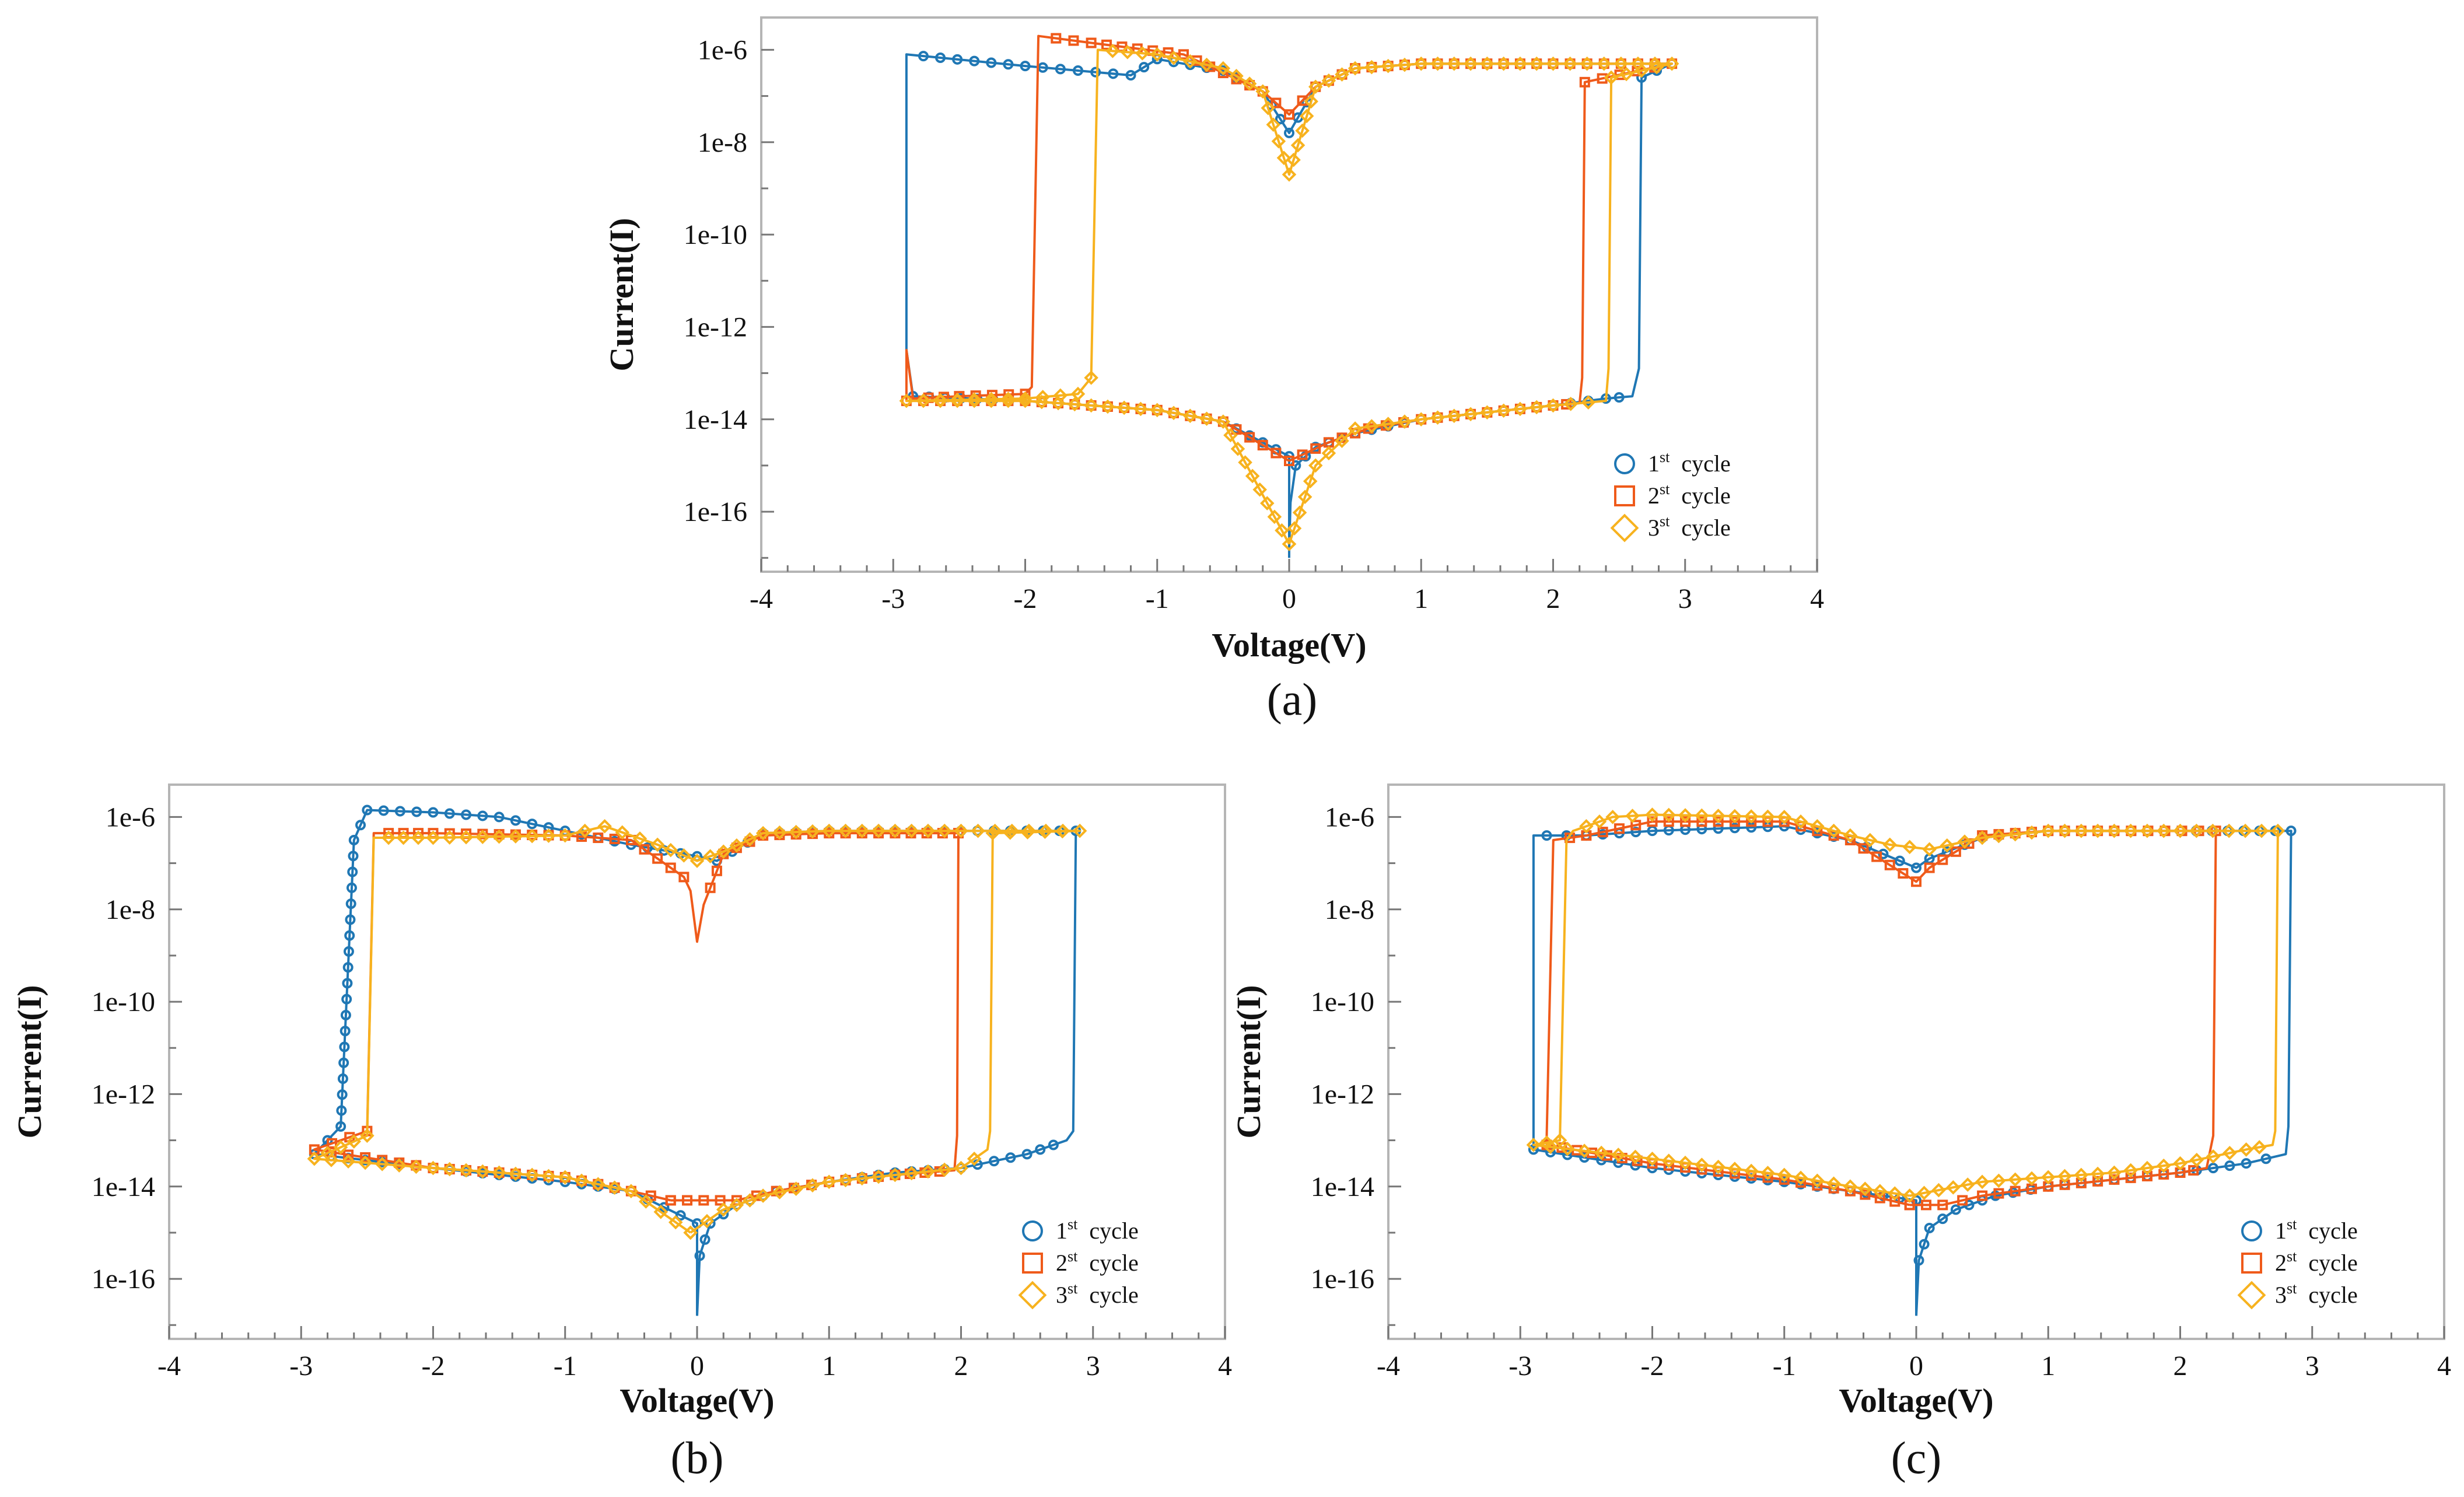 Image resolution: width=2464 pixels, height=1497 pixels. What do you see at coordinates (621, 294) in the screenshot?
I see `y-axis-label: Current(I)` at bounding box center [621, 294].